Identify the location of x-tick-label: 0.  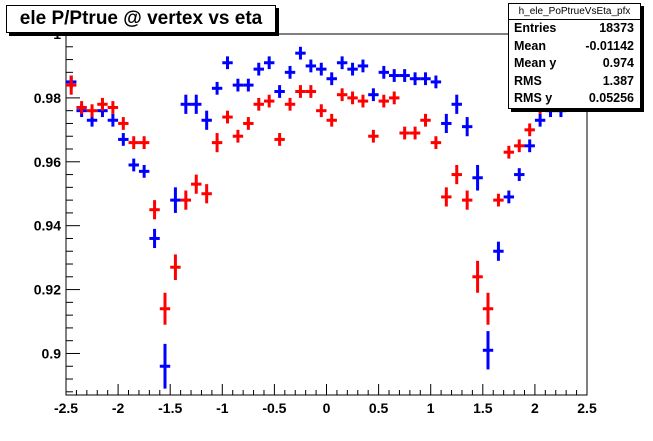
(327, 408).